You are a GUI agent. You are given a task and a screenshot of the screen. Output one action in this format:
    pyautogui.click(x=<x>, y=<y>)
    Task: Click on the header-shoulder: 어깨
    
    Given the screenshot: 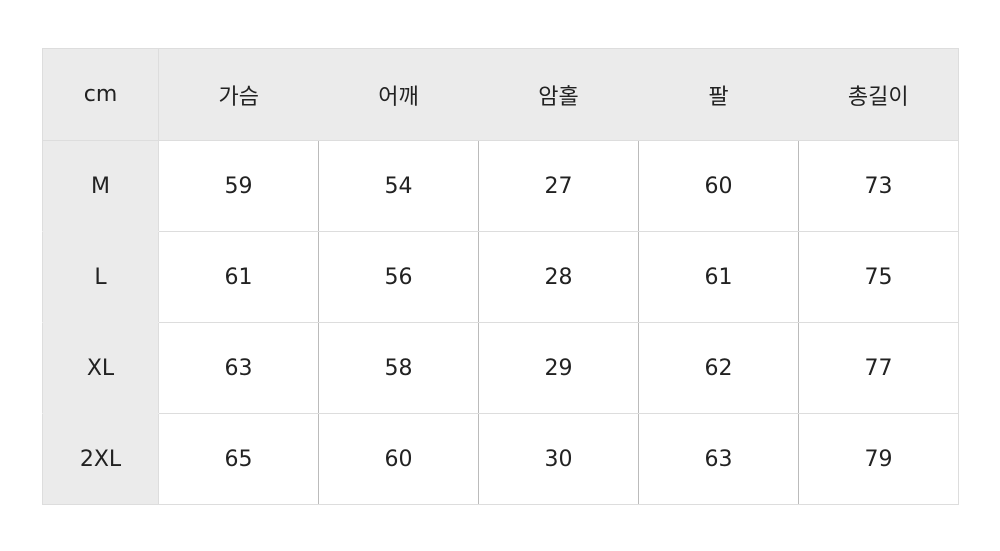 What is the action you would take?
    pyautogui.click(x=398, y=94)
    